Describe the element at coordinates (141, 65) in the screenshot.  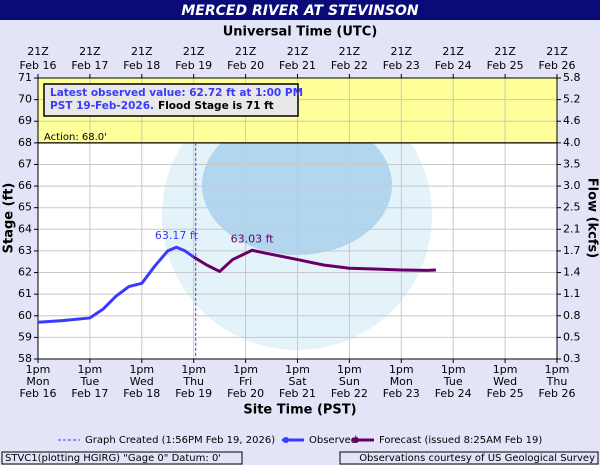
I see `x2-tick-label: Feb 18` at that location.